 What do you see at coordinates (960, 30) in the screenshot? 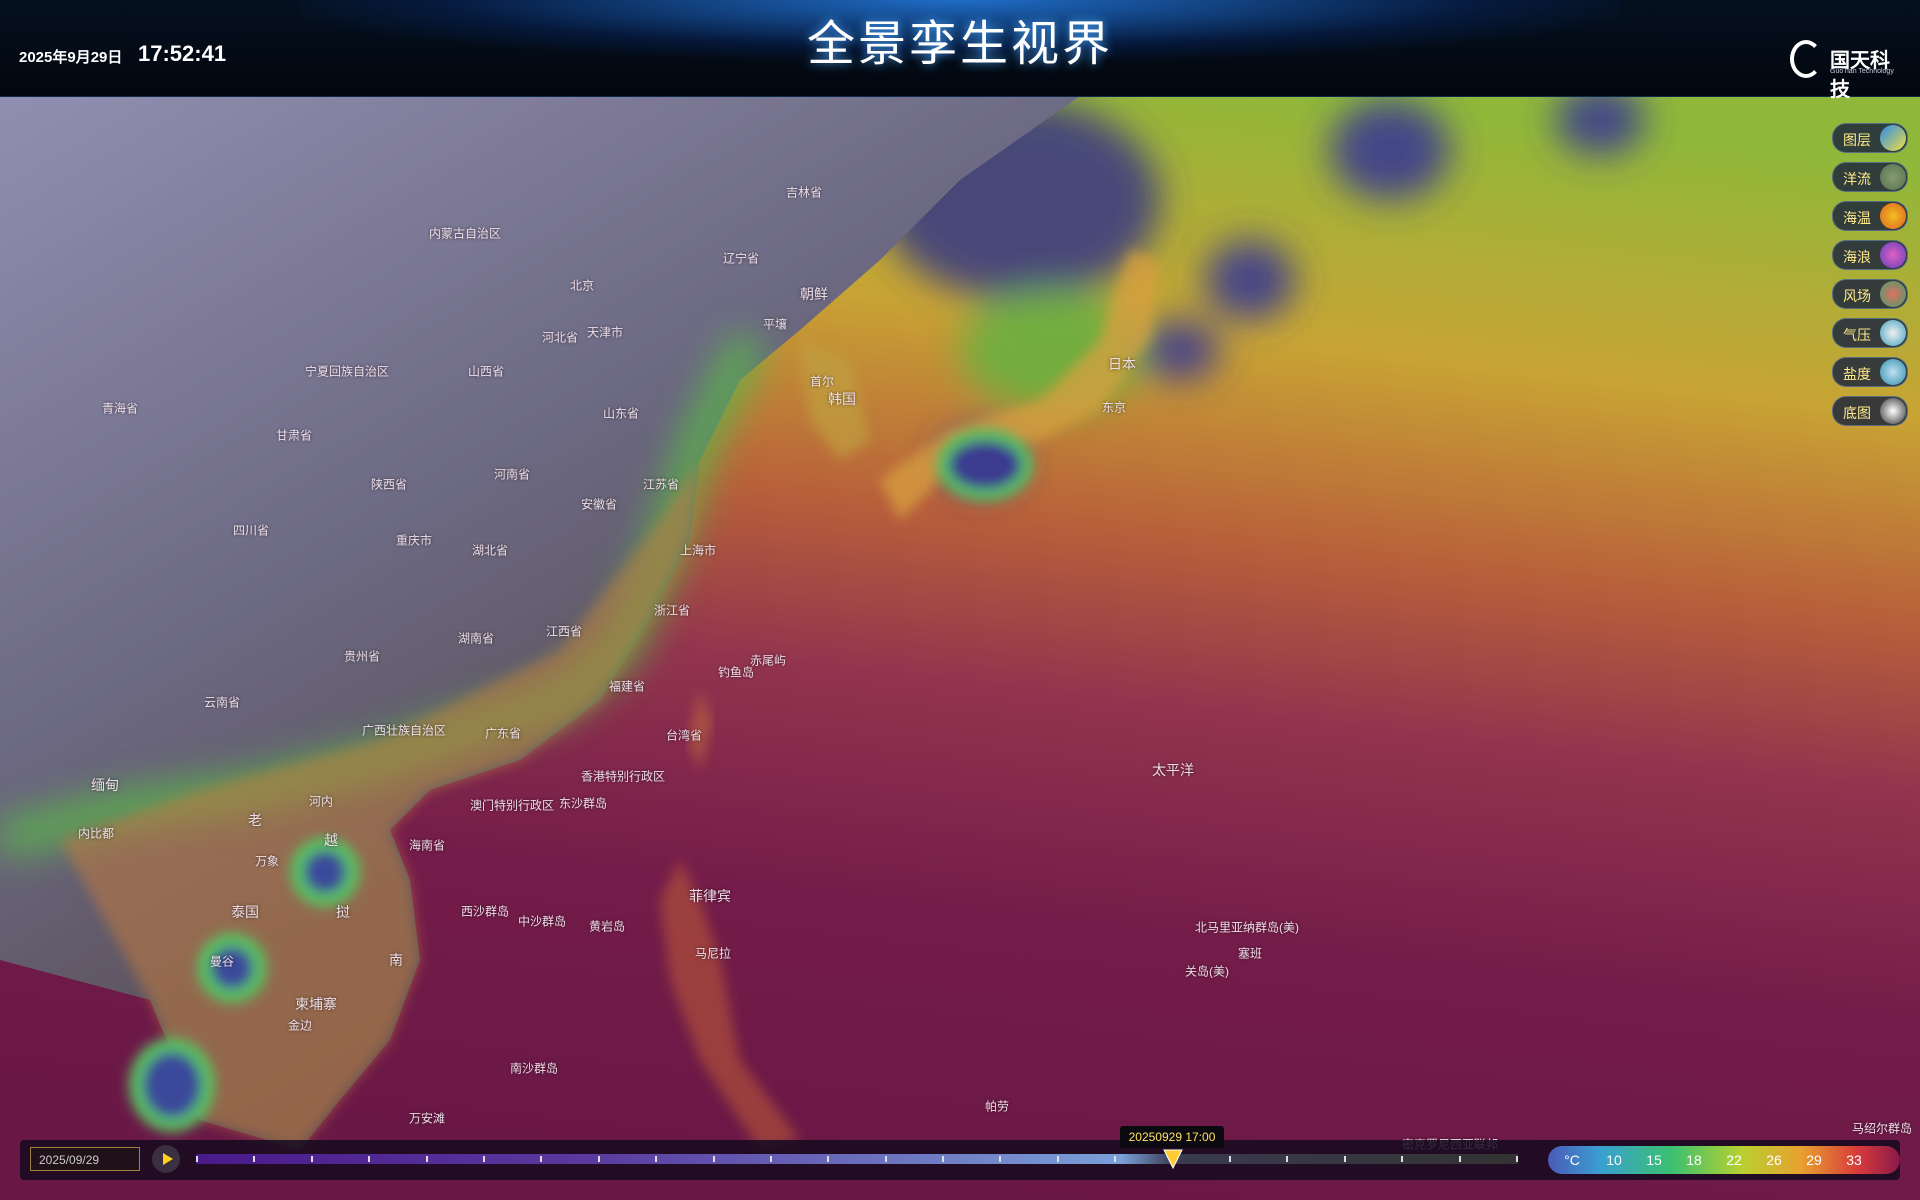
I see `header-glow` at bounding box center [960, 30].